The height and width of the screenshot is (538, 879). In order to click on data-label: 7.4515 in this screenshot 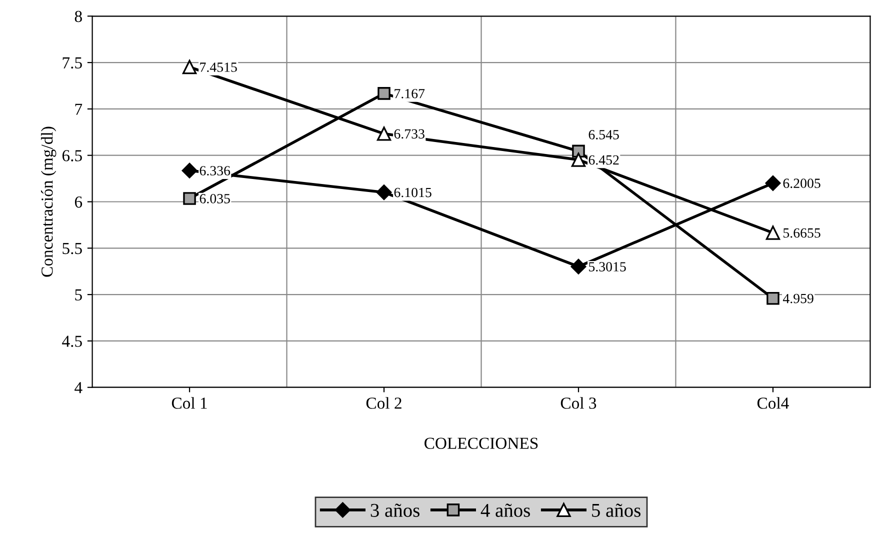, I will do `click(218, 67)`.